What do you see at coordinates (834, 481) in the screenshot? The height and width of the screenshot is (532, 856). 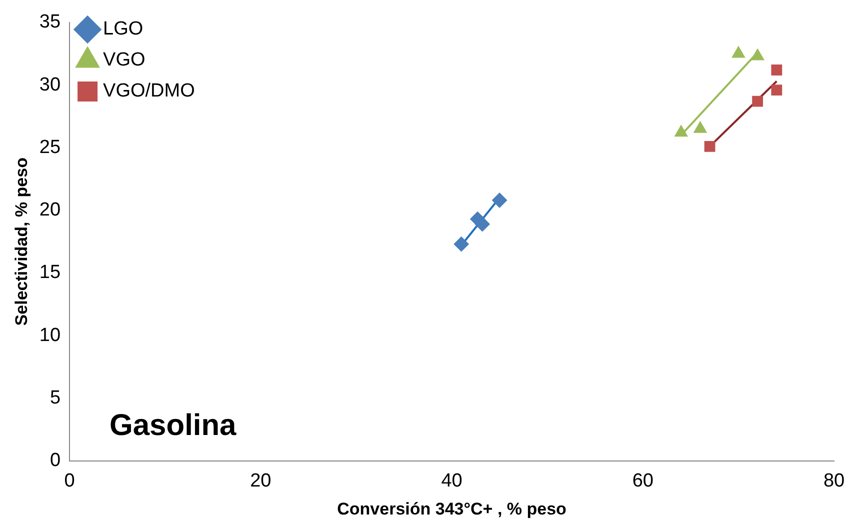 I see `x-tick-label: 80` at bounding box center [834, 481].